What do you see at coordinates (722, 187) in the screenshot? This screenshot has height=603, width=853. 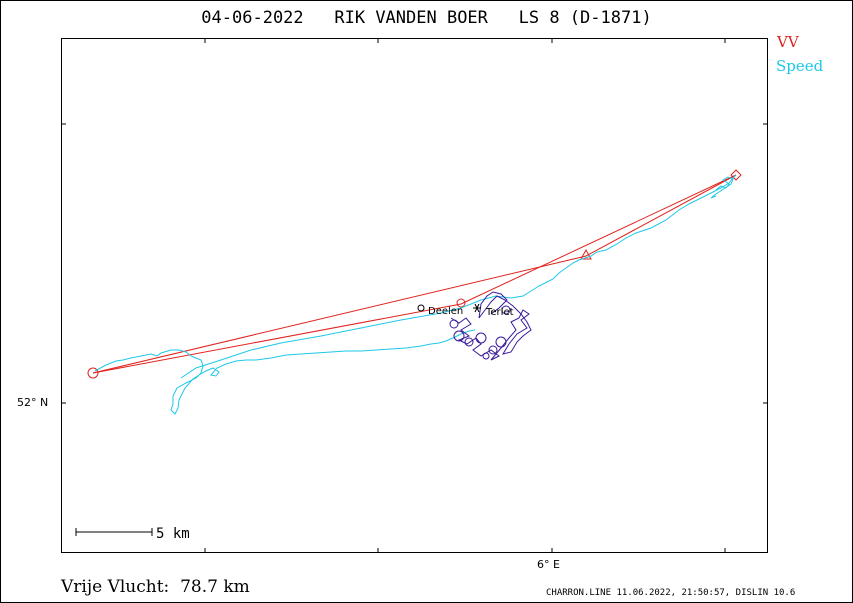 I see `track-finish-loops` at bounding box center [722, 187].